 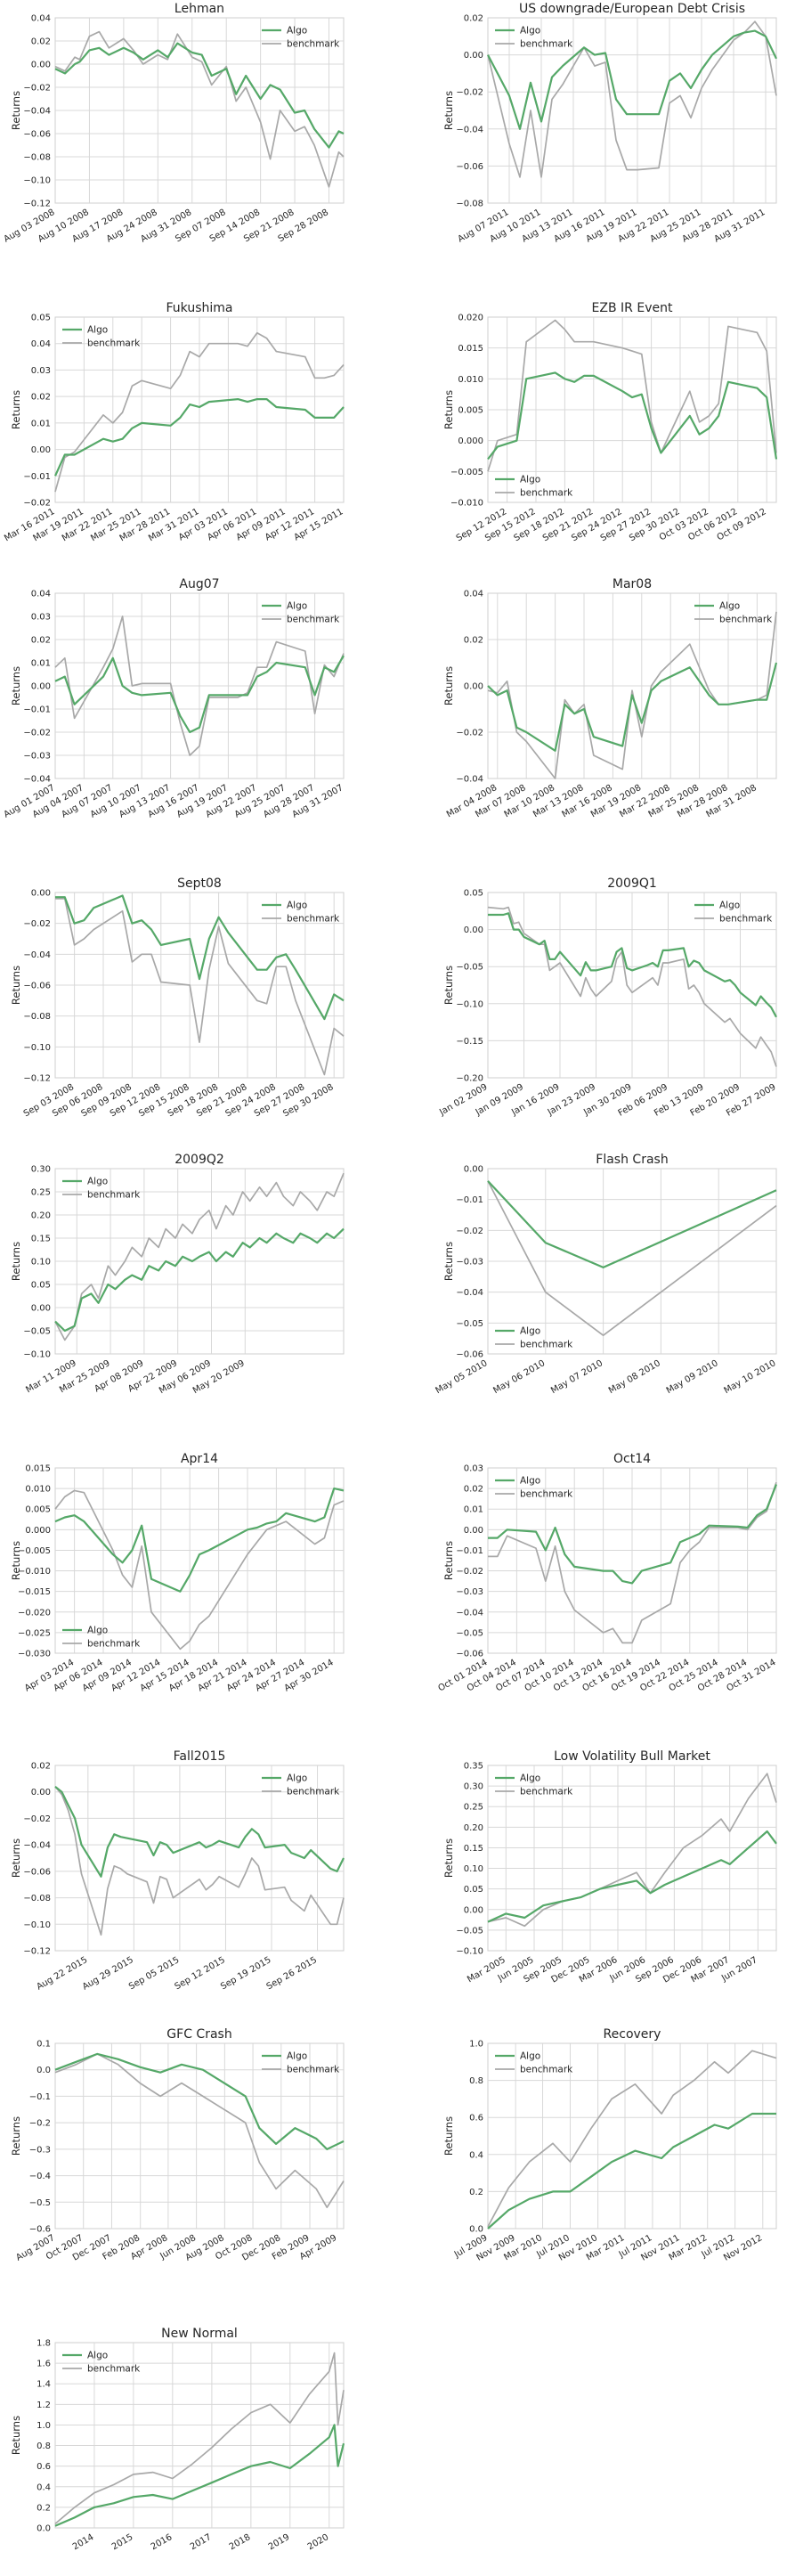 What do you see at coordinates (40, 2150) in the screenshot?
I see `y-tick-label: −0.3` at bounding box center [40, 2150].